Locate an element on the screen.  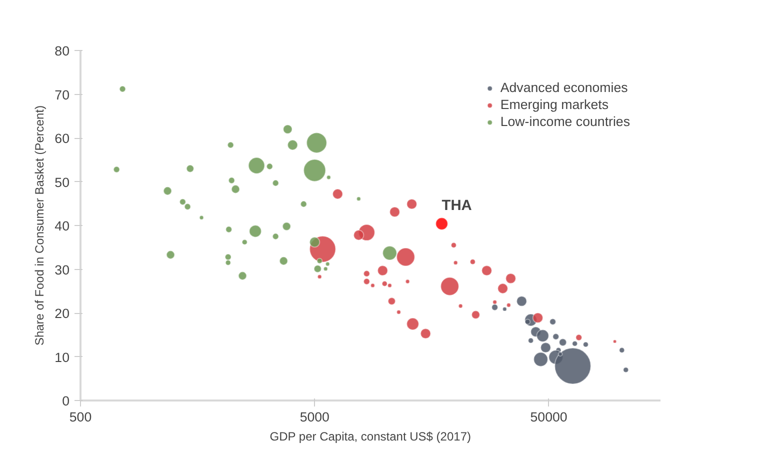
legend-label: Emerging markets is located at coordinates (554, 104).